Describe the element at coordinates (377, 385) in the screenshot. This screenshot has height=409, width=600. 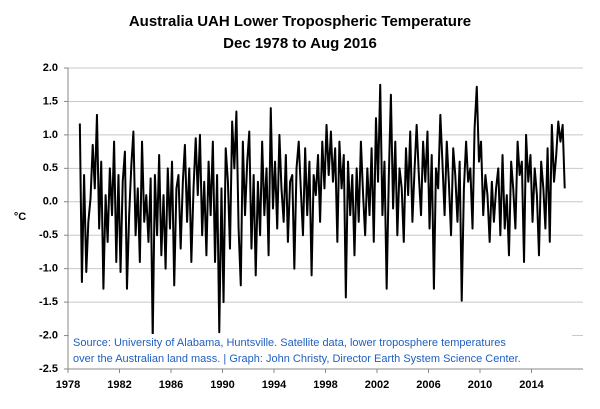
I see `x-tick-label: 2002` at that location.